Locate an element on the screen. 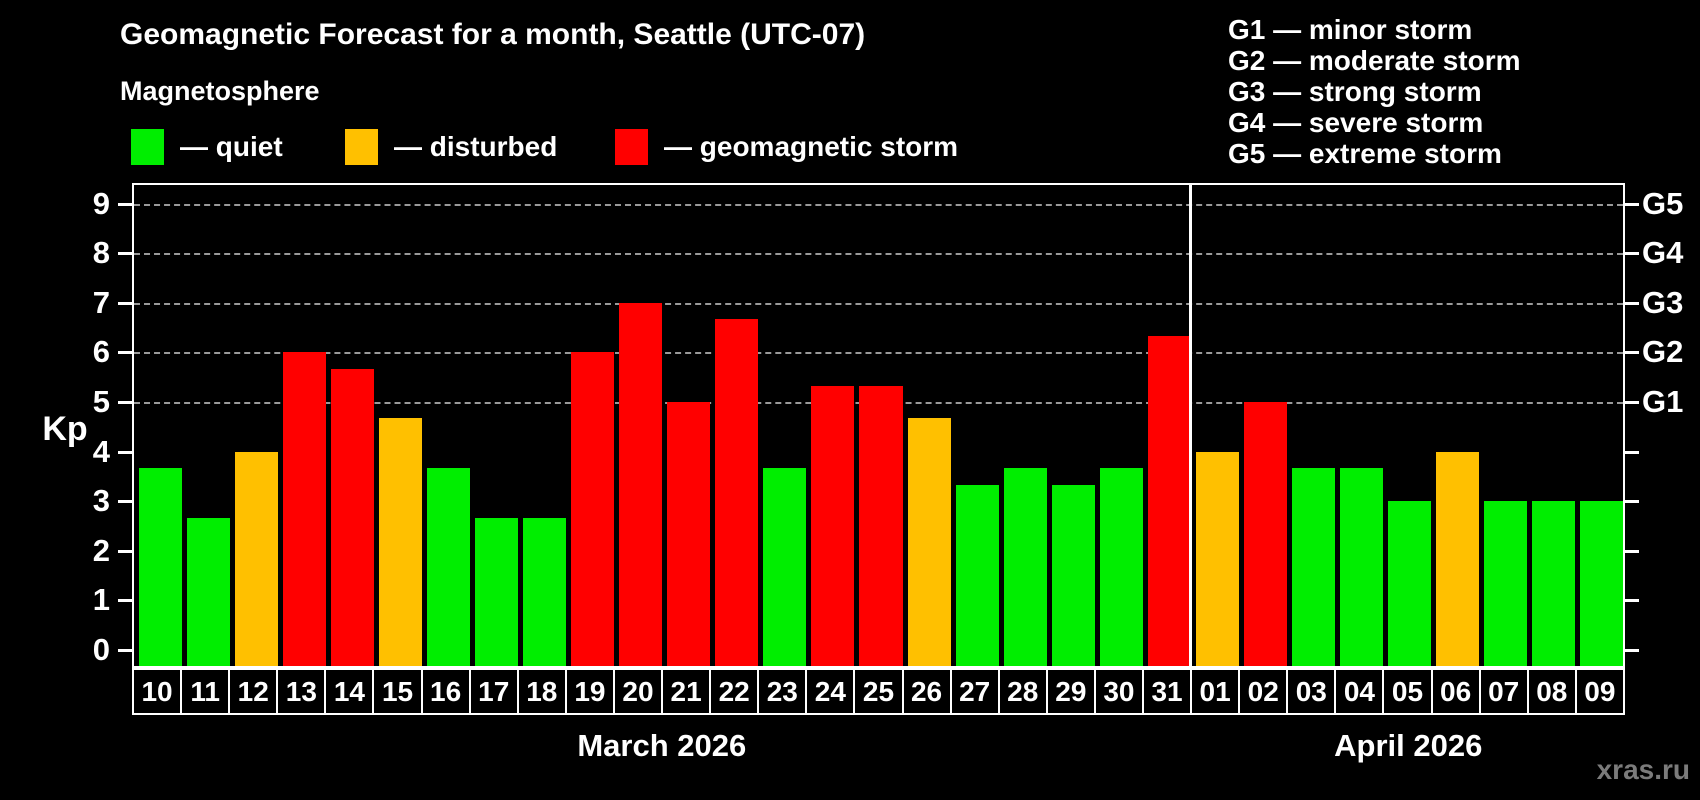  y-tick-label-6: 6 is located at coordinates (101, 352).